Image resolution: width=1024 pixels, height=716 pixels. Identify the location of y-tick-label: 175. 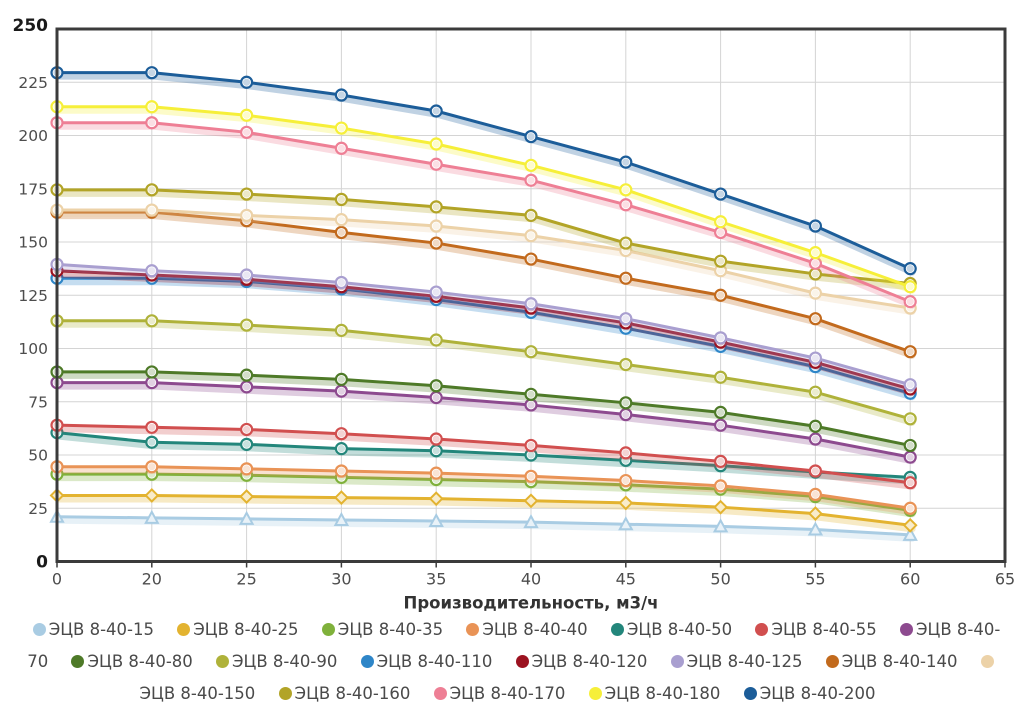
(33, 189).